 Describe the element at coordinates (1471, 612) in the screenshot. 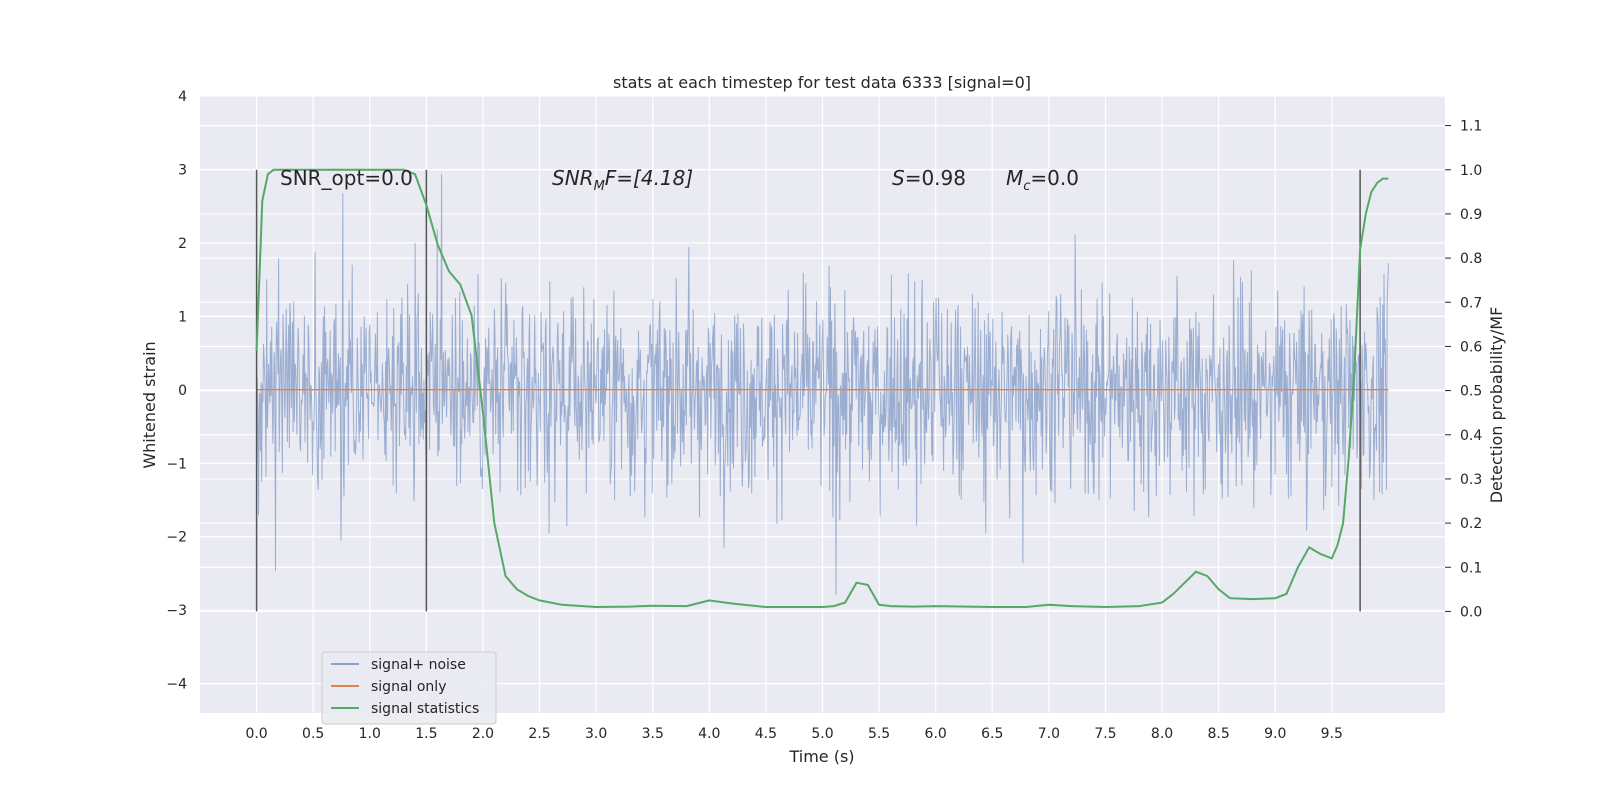

I see `y2-tick-label: 0.0` at that location.